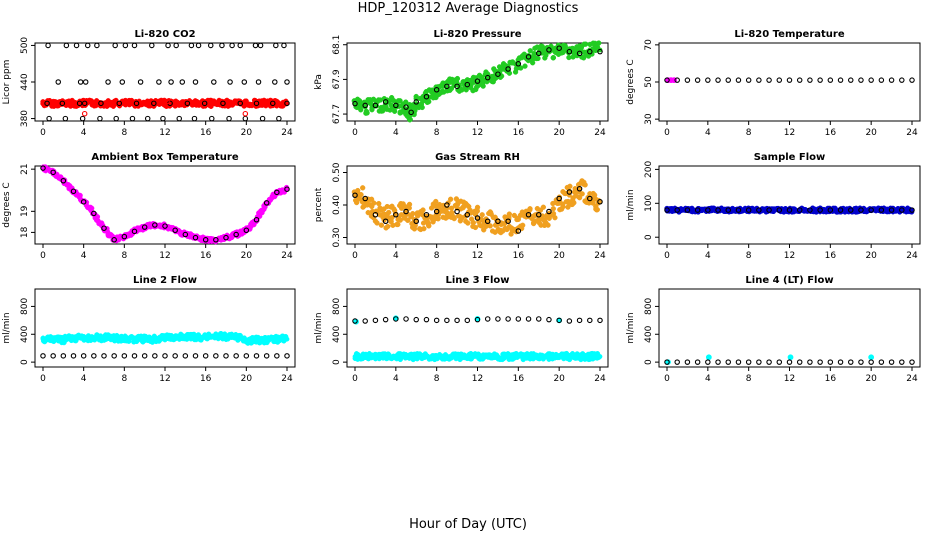 The width and height of the screenshot is (936, 540). I want to click on y-tick-label: 18, so click(25, 232).